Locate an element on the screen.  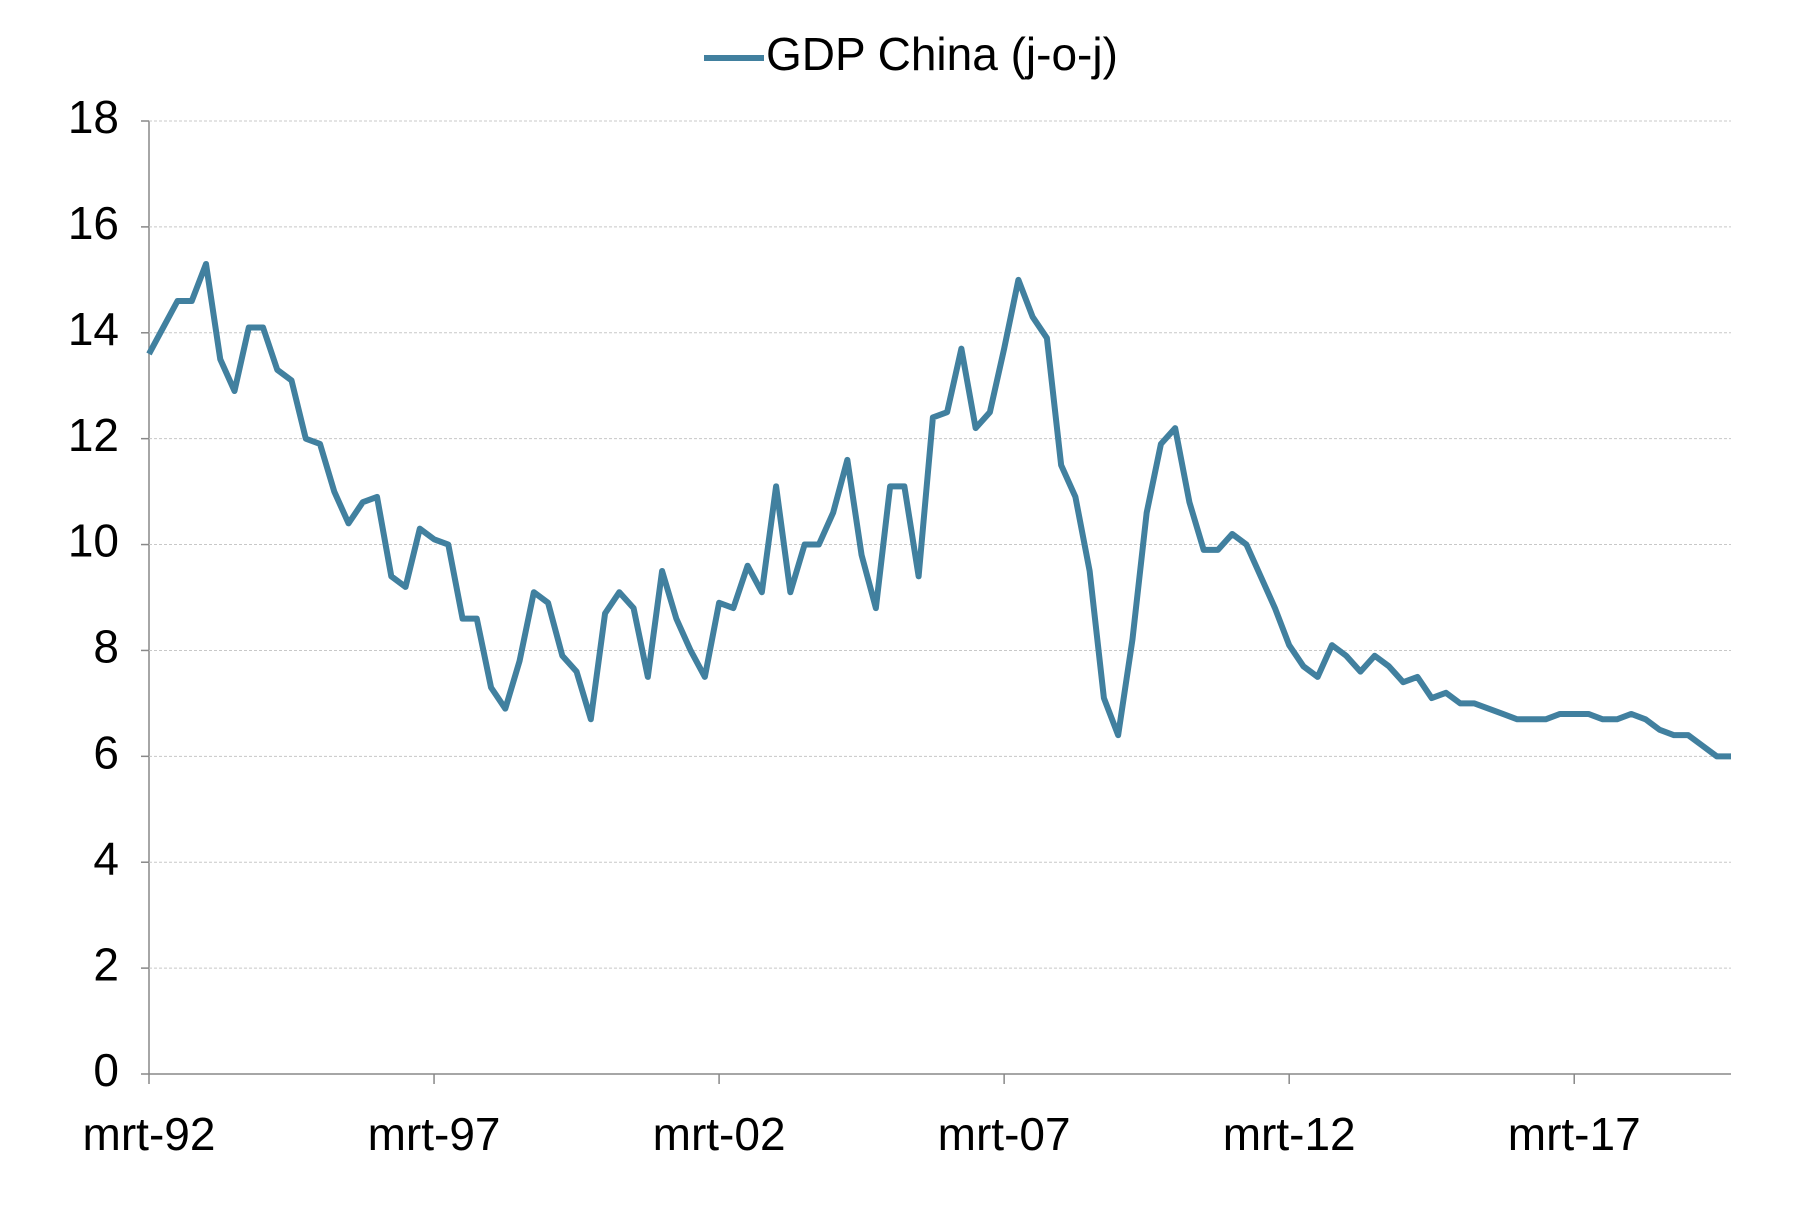
y-tick-label: 6 is located at coordinates (106, 752).